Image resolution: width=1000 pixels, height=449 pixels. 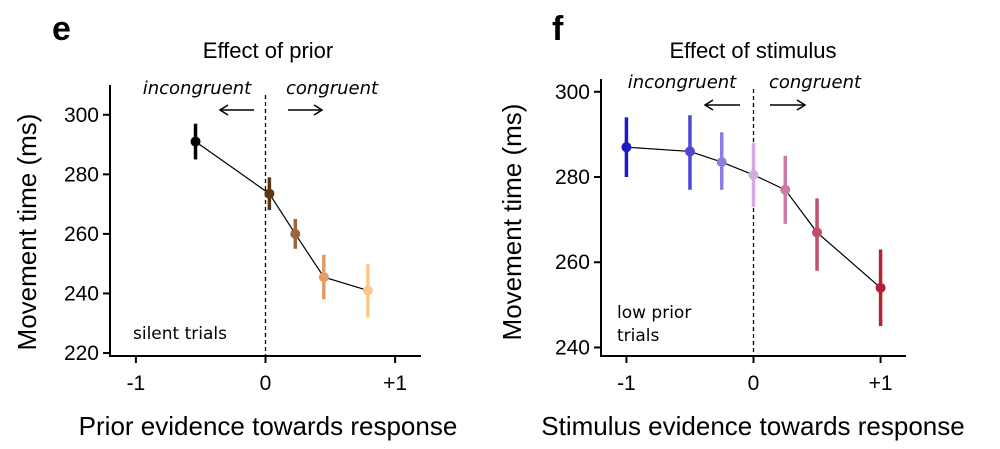 I want to click on low-prior-note-line1: low prior, so click(x=654, y=313).